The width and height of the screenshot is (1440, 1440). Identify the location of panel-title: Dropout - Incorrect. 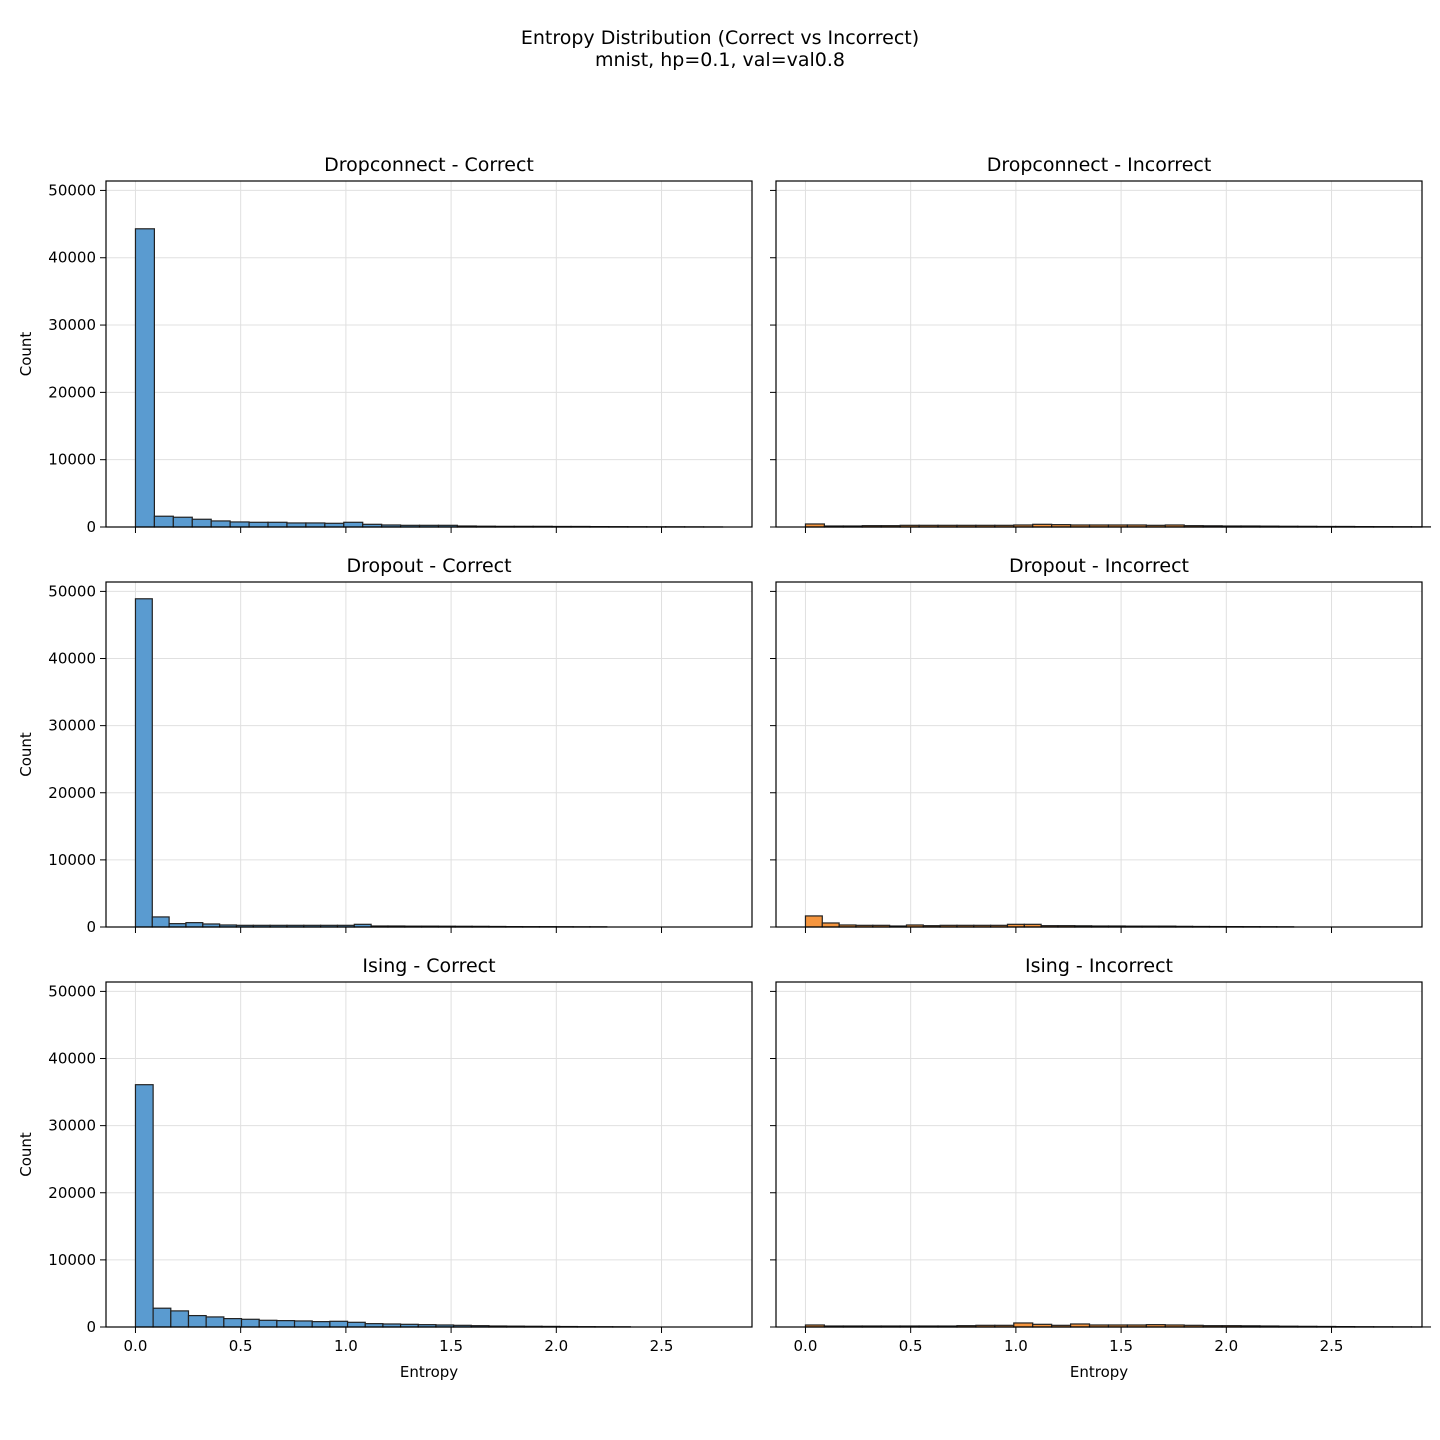
(1099, 566).